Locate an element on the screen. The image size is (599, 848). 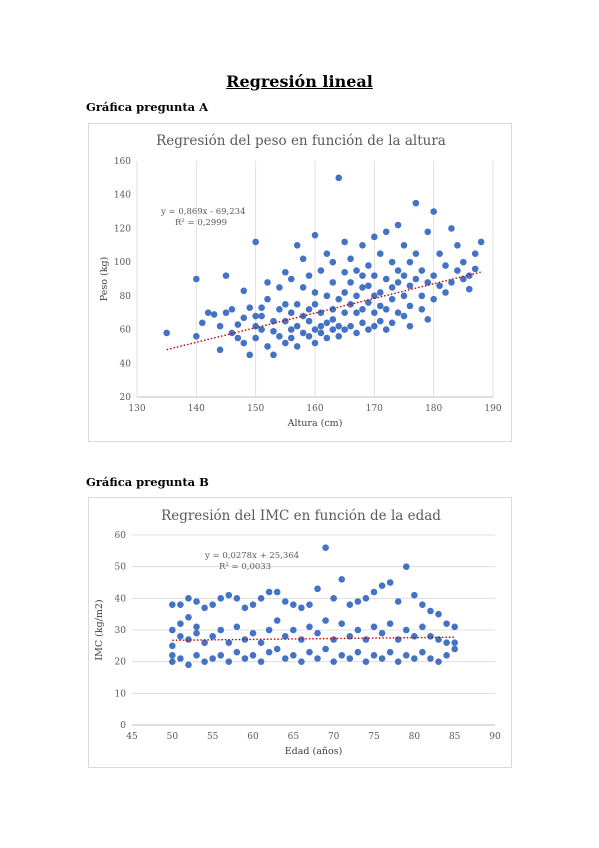
y-tick-label: 60 is located at coordinates (126, 331).